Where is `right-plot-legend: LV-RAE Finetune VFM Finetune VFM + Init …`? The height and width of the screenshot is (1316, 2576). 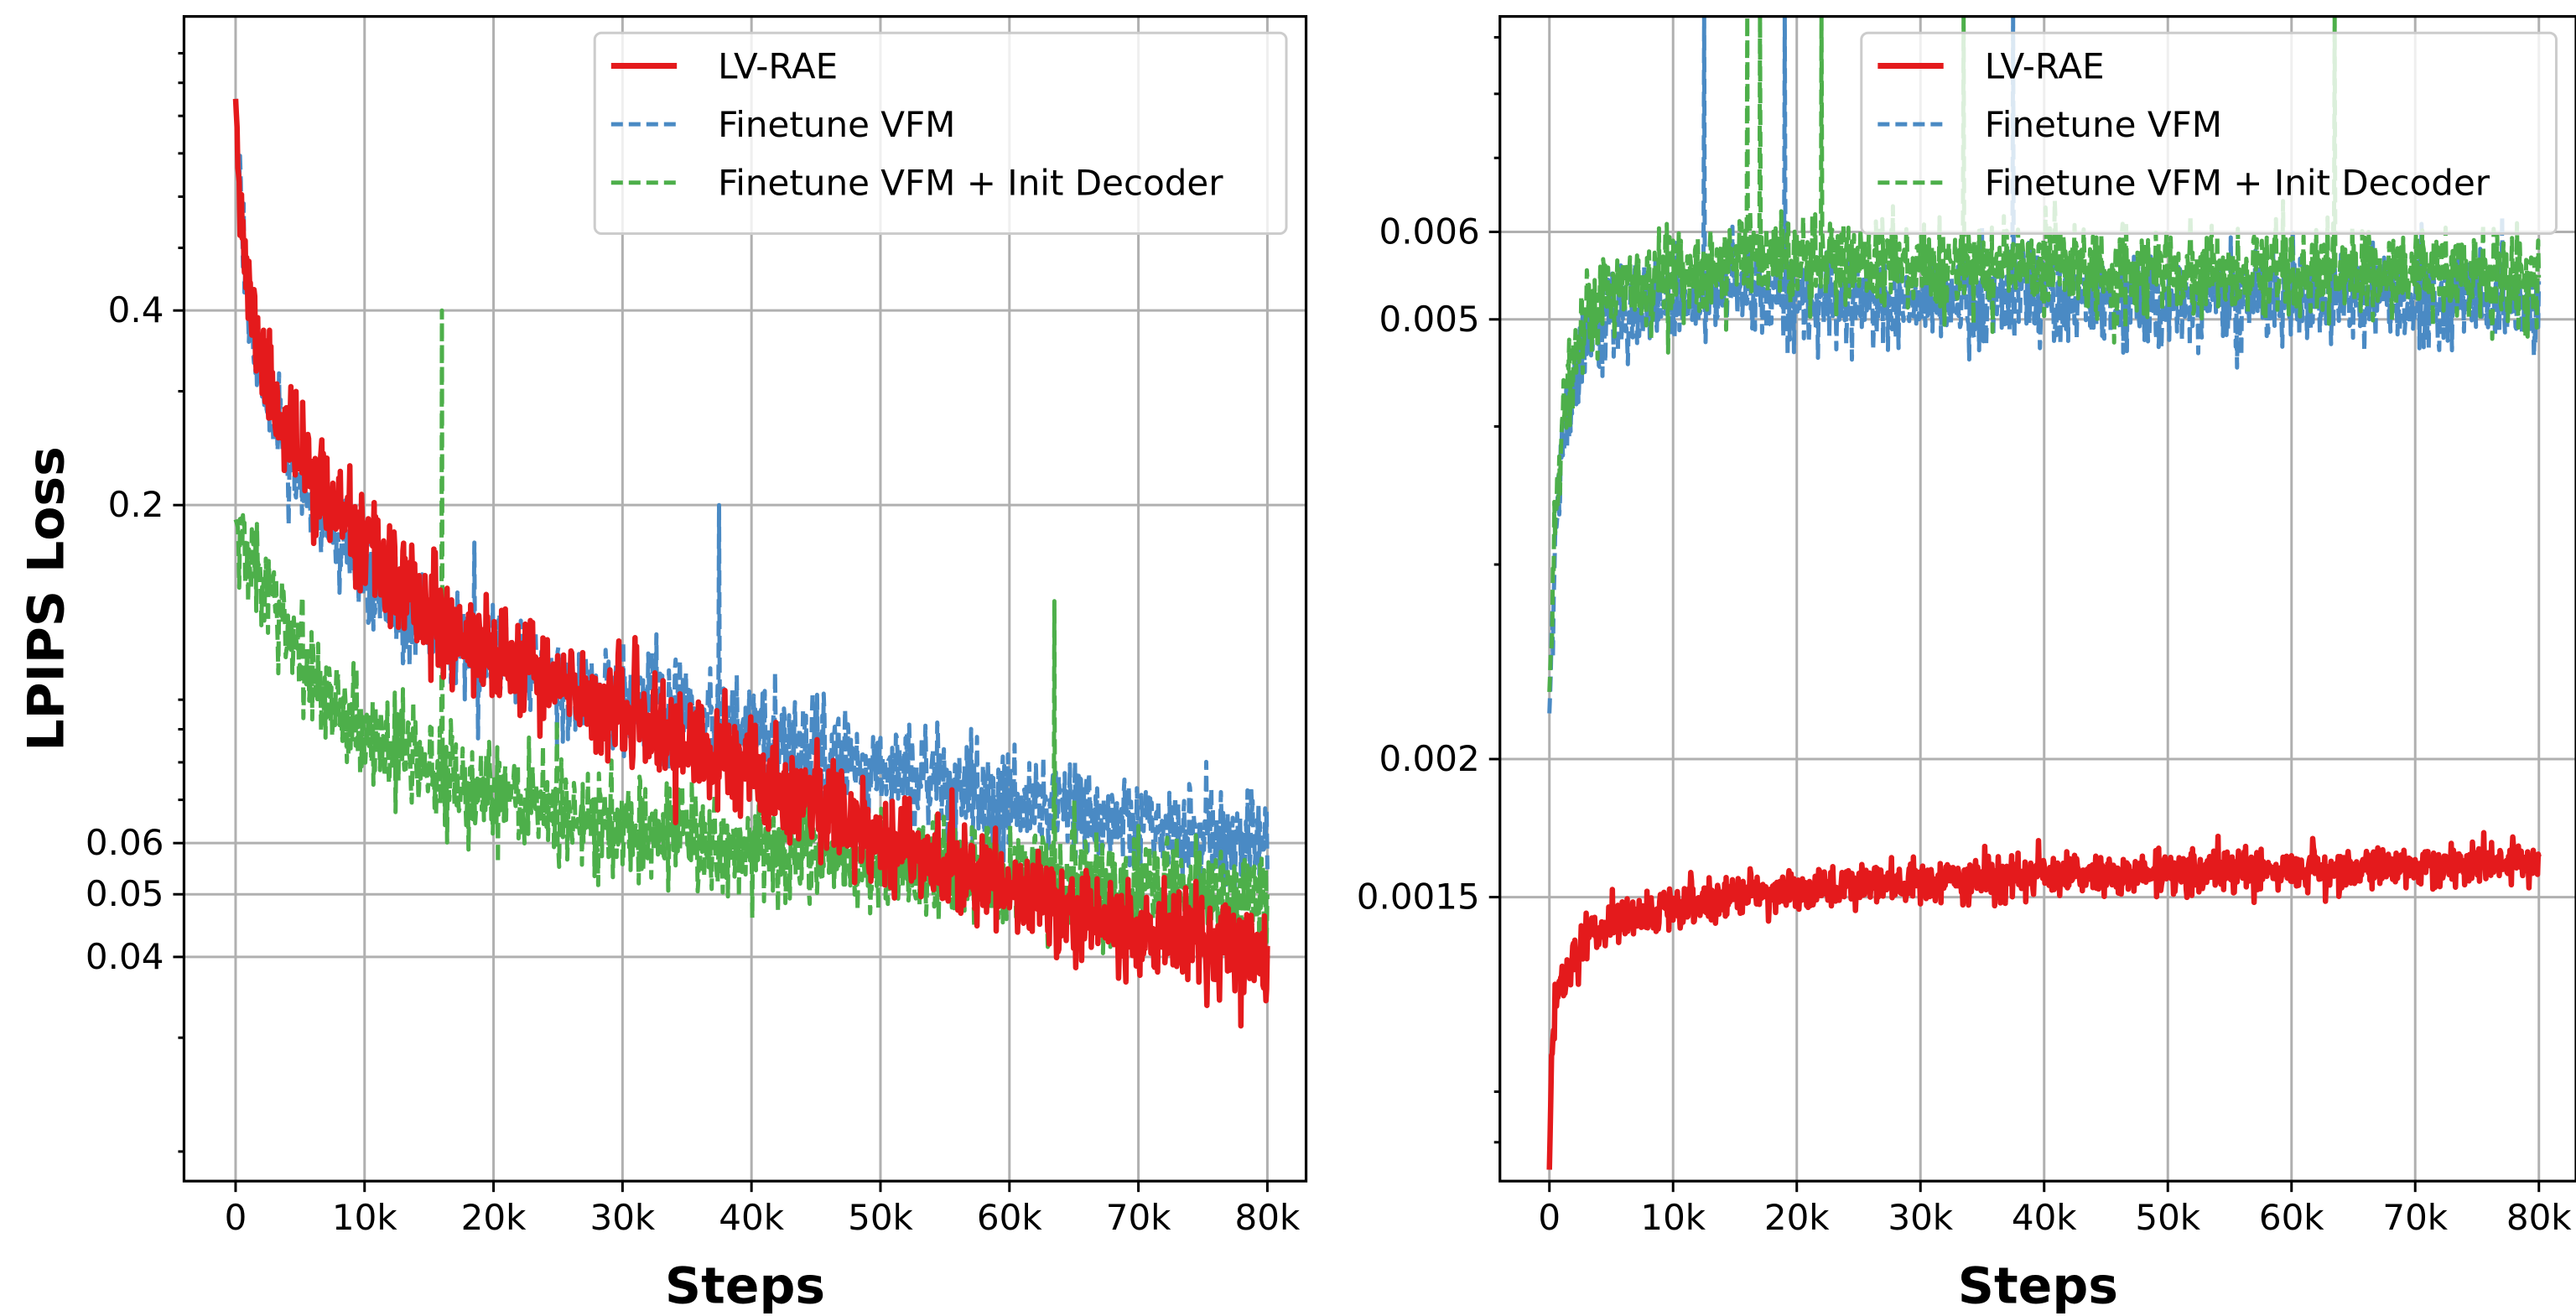
right-plot-legend: LV-RAE Finetune VFM Finetune VFM + Init … is located at coordinates (2209, 133).